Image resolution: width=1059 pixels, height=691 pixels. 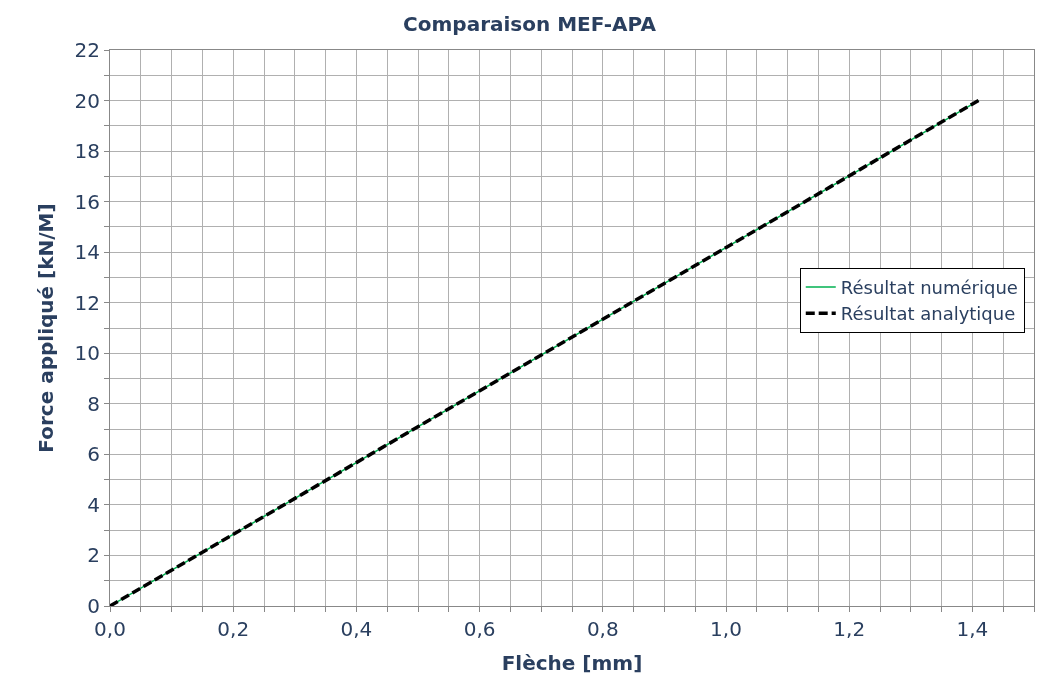 I want to click on y-tick-label: 6, so click(x=93, y=454).